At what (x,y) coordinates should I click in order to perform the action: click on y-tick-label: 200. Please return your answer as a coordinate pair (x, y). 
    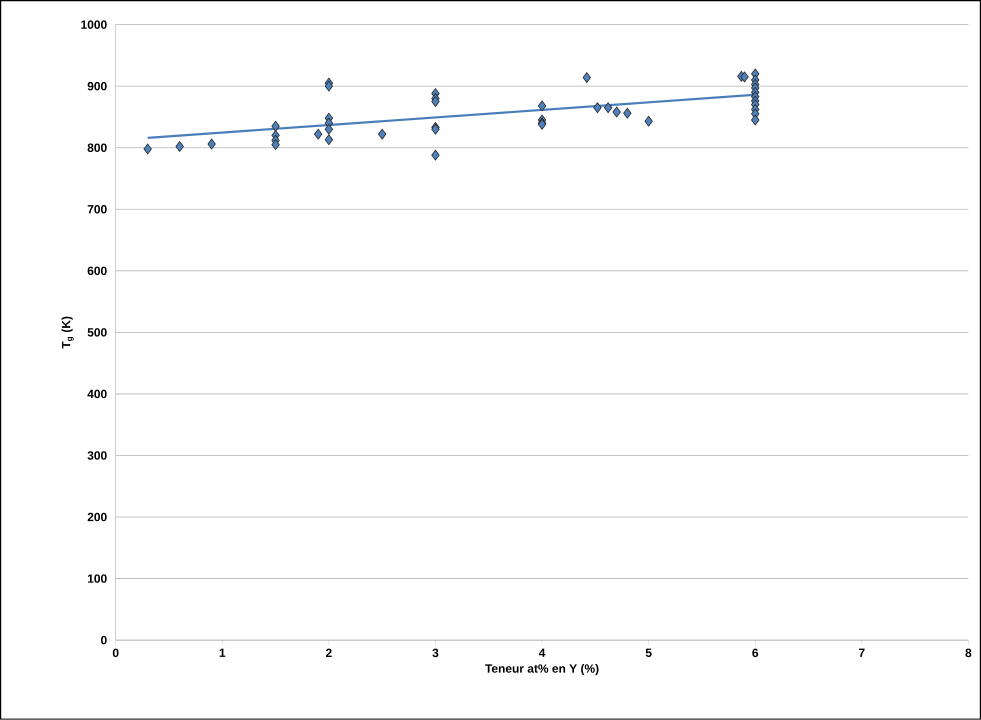
    Looking at the image, I should click on (97, 517).